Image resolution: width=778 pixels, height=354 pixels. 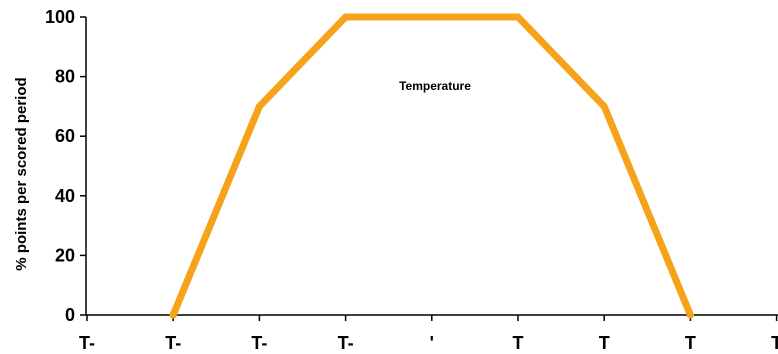 I want to click on x-tick-label: ', so click(x=432, y=343).